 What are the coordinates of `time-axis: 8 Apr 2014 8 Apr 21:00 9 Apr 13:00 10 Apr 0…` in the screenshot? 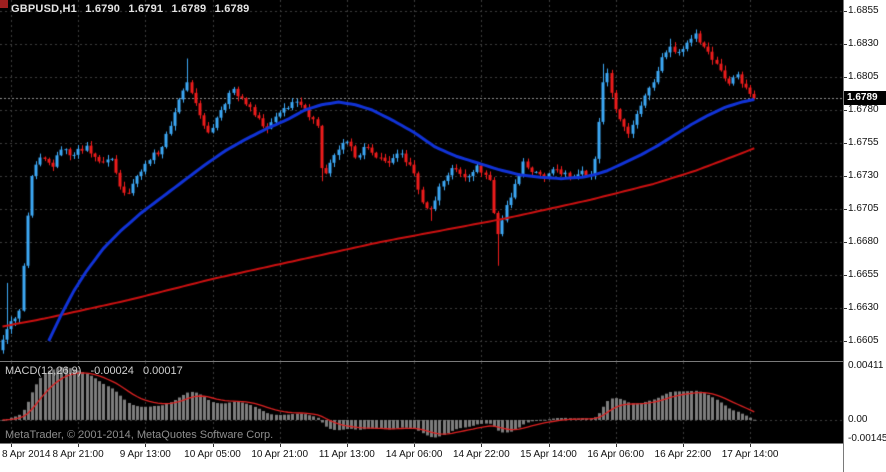 It's located at (421, 457).